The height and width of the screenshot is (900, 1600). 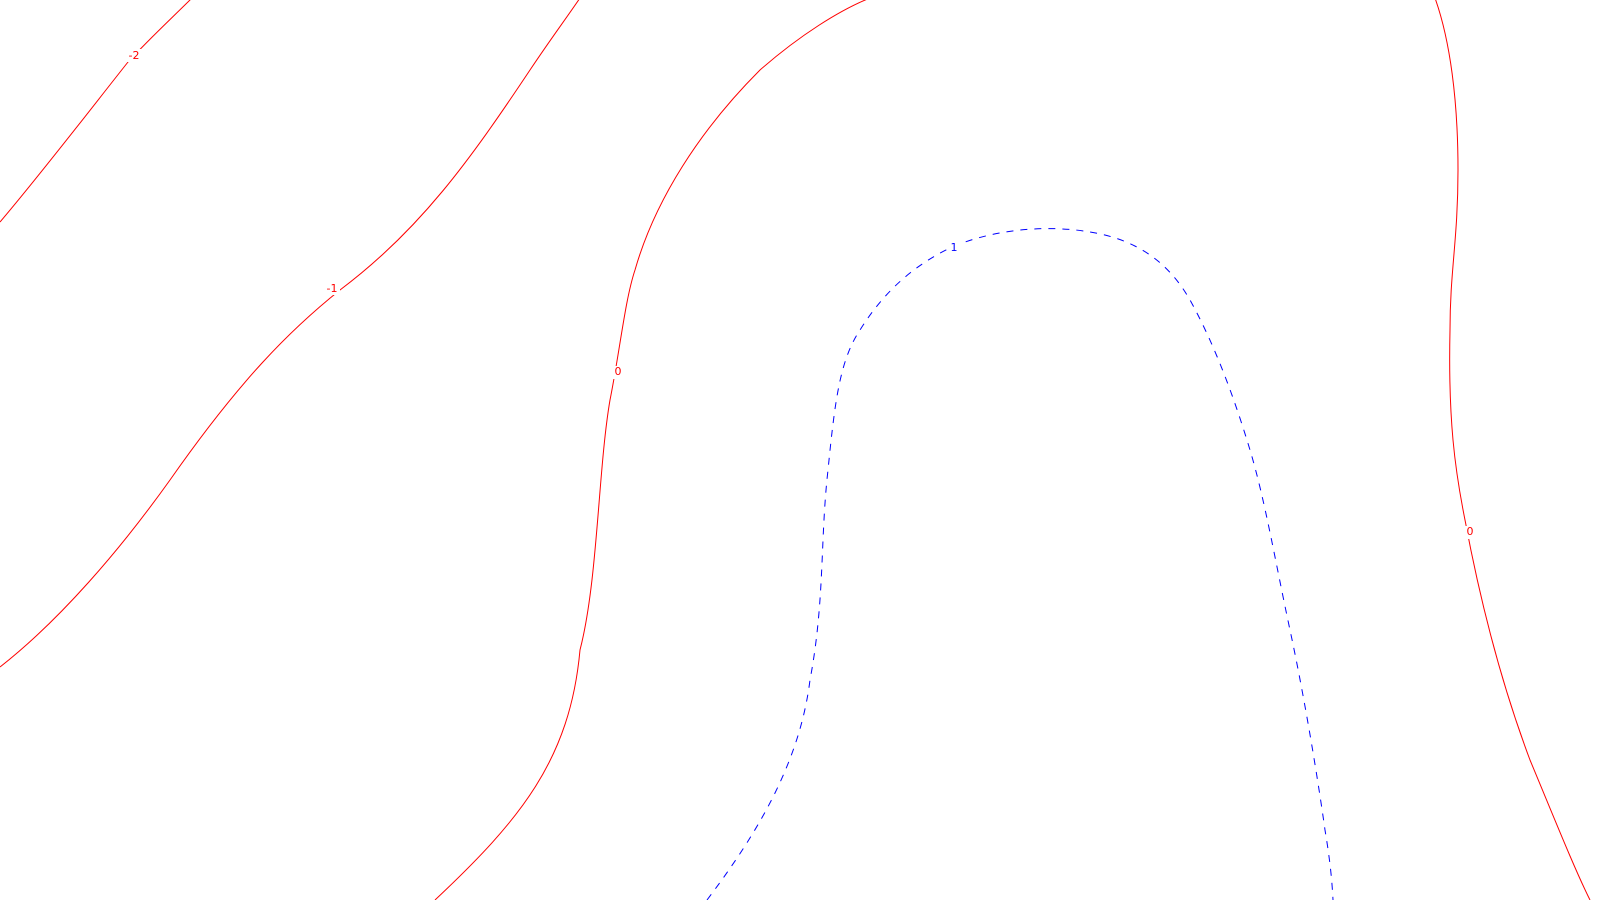 I want to click on contour-line-zero-right, so click(x=1513, y=450).